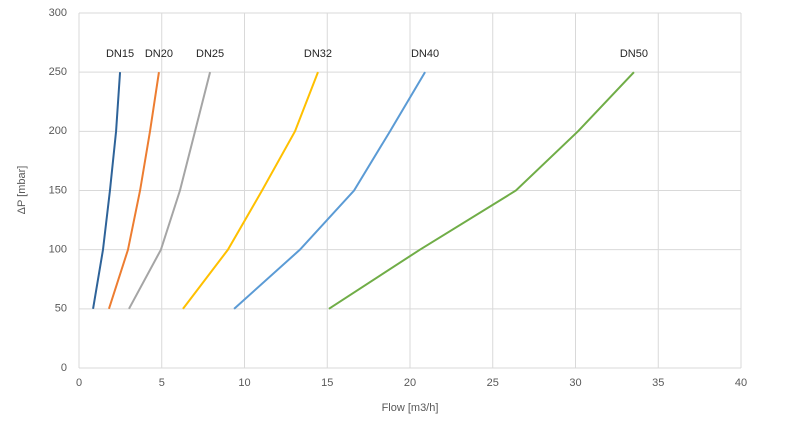  I want to click on y-tick-label: 150, so click(58, 190).